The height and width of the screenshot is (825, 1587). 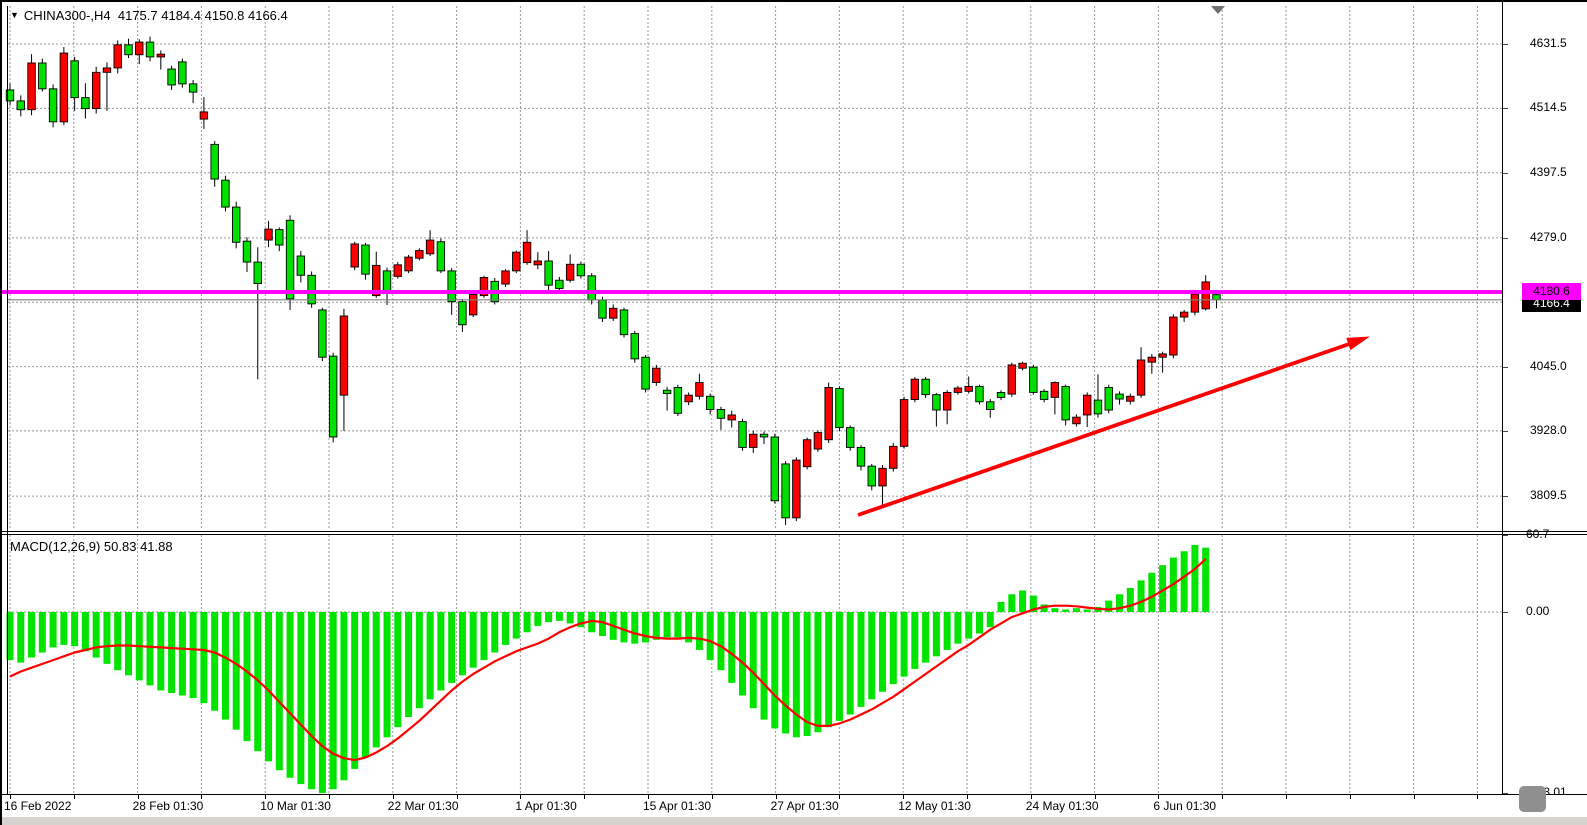 What do you see at coordinates (1548, 429) in the screenshot?
I see `price-axis-label: 3928.0` at bounding box center [1548, 429].